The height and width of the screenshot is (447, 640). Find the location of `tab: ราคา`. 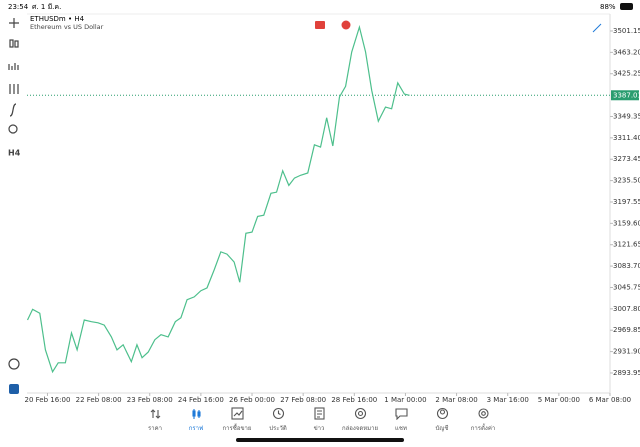

tab: ราคา is located at coordinates (155, 420).